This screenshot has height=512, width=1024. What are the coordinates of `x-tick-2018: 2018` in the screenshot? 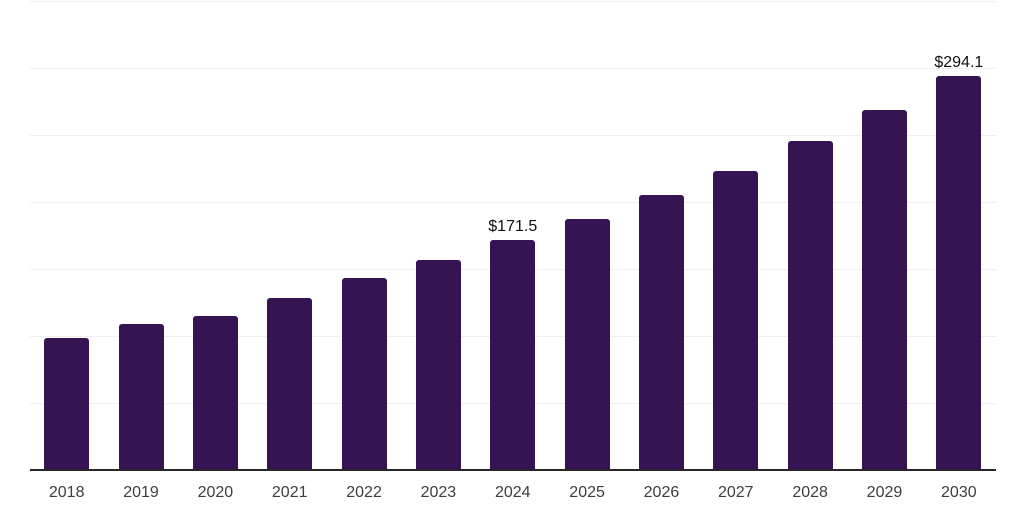 It's located at (66, 492).